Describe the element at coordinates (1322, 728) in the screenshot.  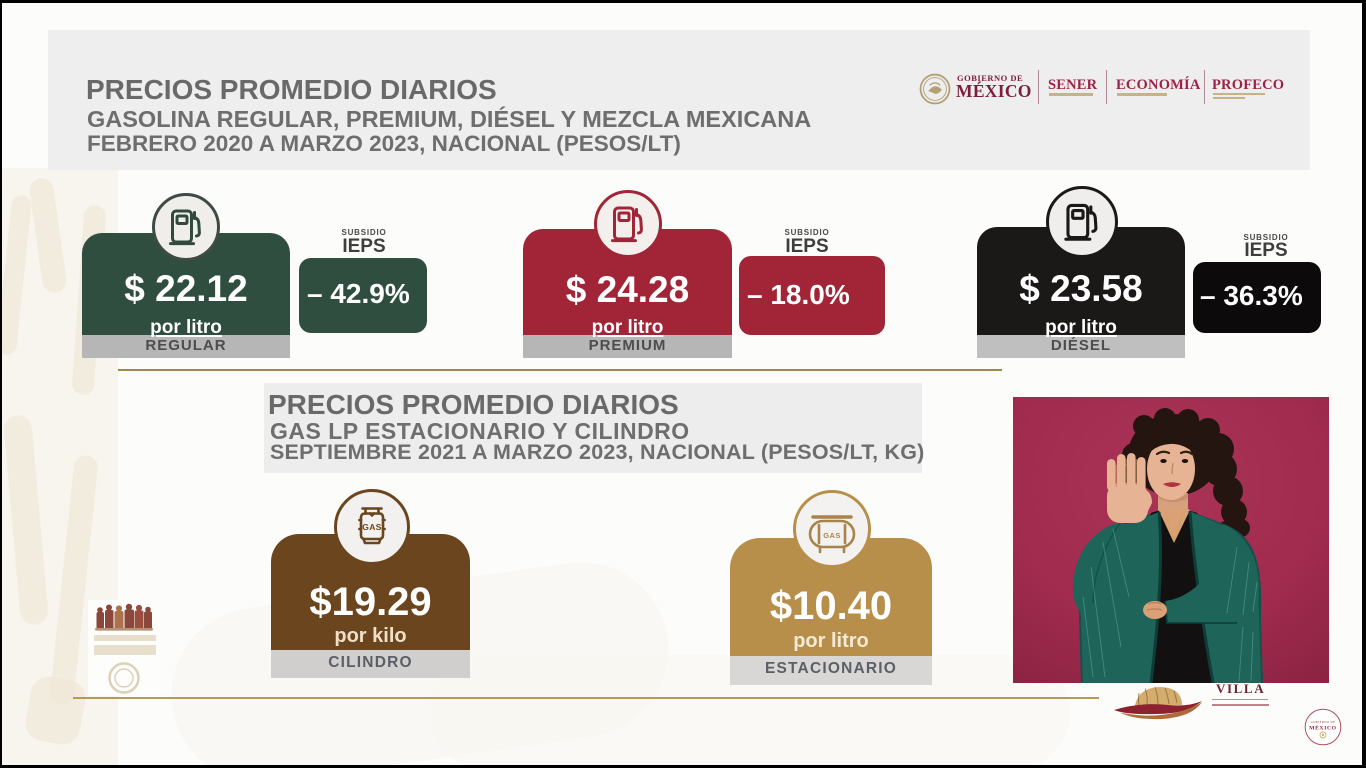
I see `svg-text: MÉXICO` at that location.